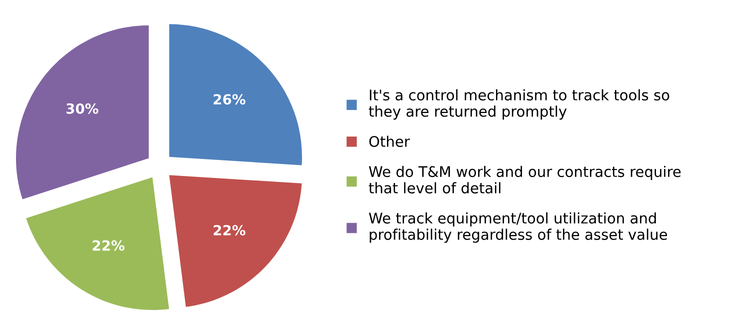  What do you see at coordinates (524, 180) in the screenshot?
I see `legend-label: We do T&M work and our contracts require that level of detail` at bounding box center [524, 180].